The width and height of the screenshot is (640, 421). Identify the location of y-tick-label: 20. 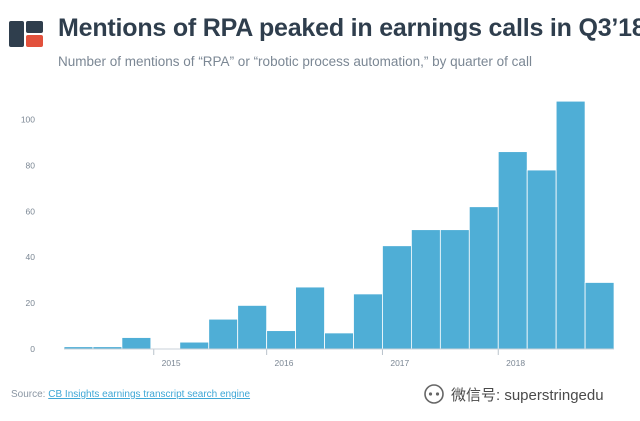
(31, 303).